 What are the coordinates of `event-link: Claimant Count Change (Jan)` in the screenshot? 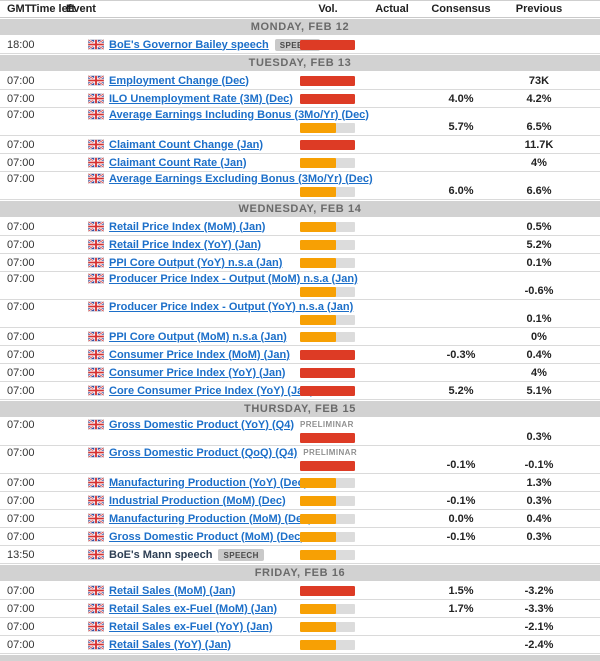 It's located at (186, 144).